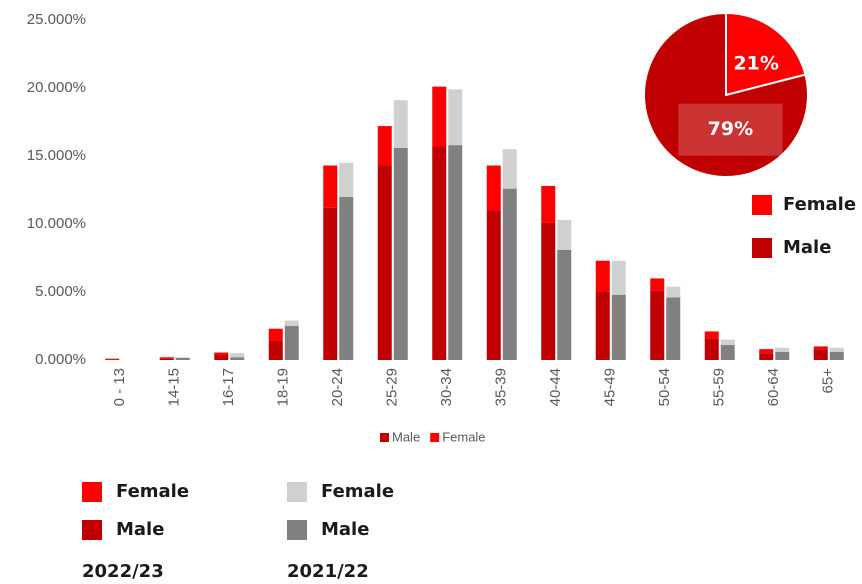 This screenshot has width=862, height=584. What do you see at coordinates (119, 387) in the screenshot?
I see `x-tick-label: 0 - 13` at bounding box center [119, 387].